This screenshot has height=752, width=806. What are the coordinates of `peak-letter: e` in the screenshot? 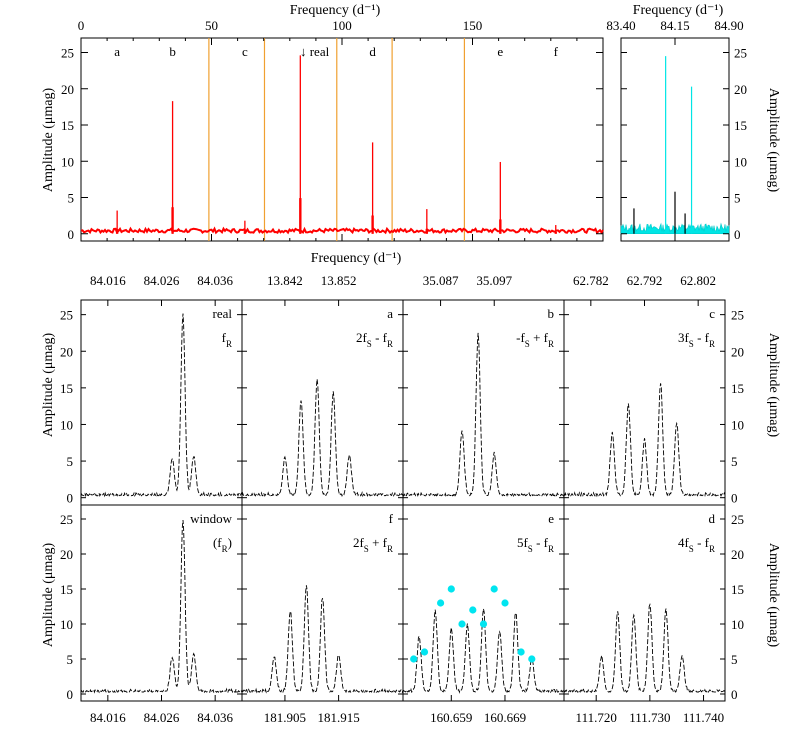 It's located at (500, 51).